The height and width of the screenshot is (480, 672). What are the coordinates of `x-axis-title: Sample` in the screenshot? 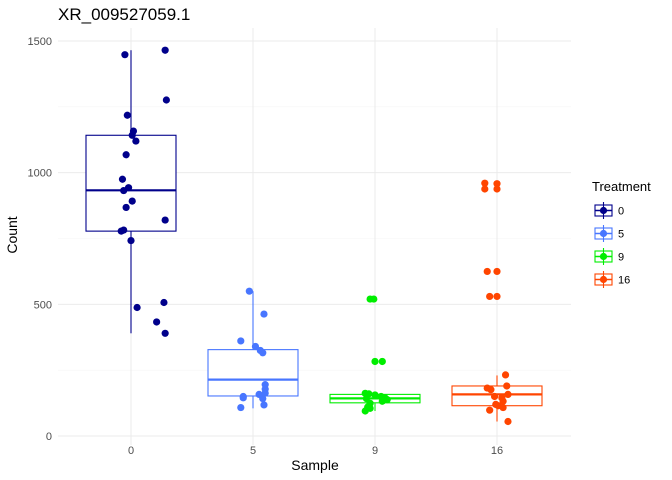 It's located at (315, 465).